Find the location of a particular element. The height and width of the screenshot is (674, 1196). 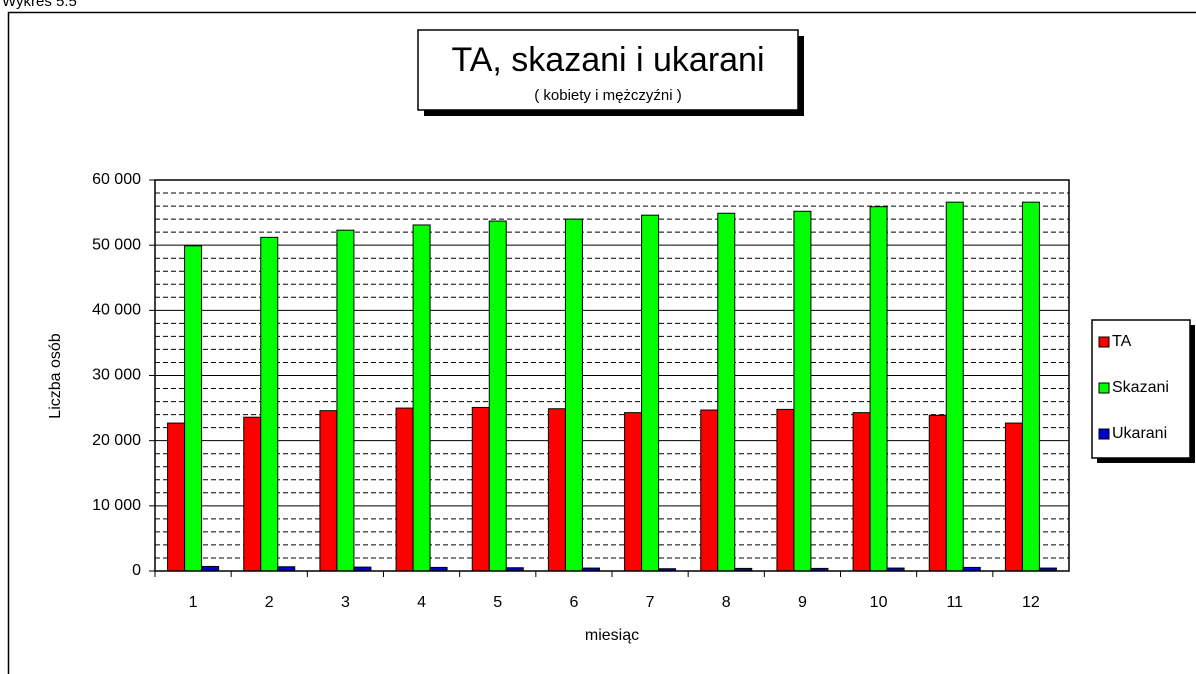

x-tick-label: 5 is located at coordinates (497, 602).